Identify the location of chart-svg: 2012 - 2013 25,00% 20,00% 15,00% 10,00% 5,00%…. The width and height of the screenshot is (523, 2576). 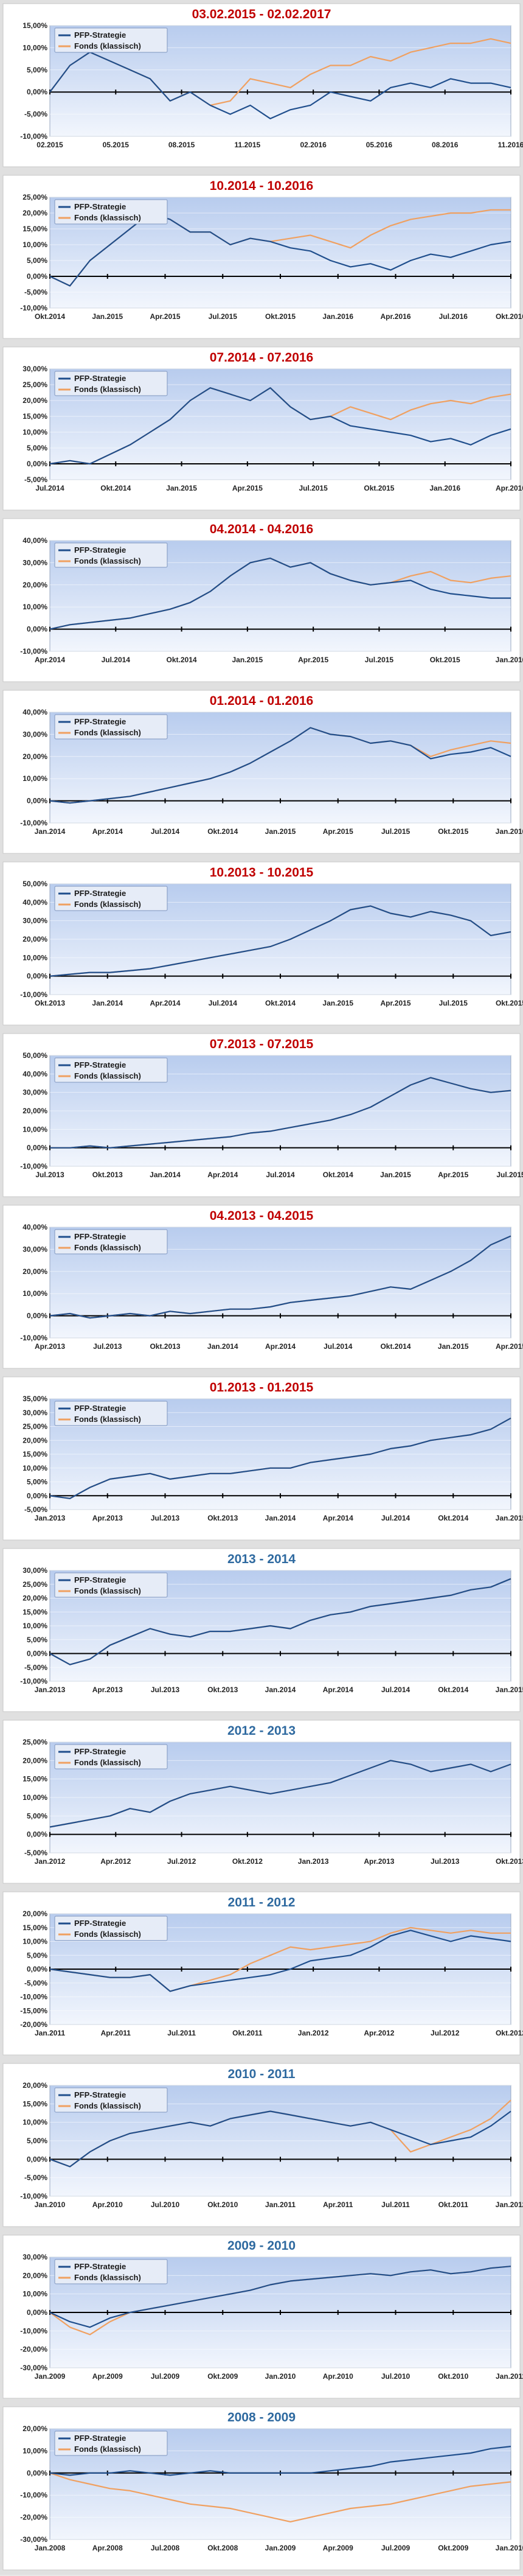
(261, 1803).